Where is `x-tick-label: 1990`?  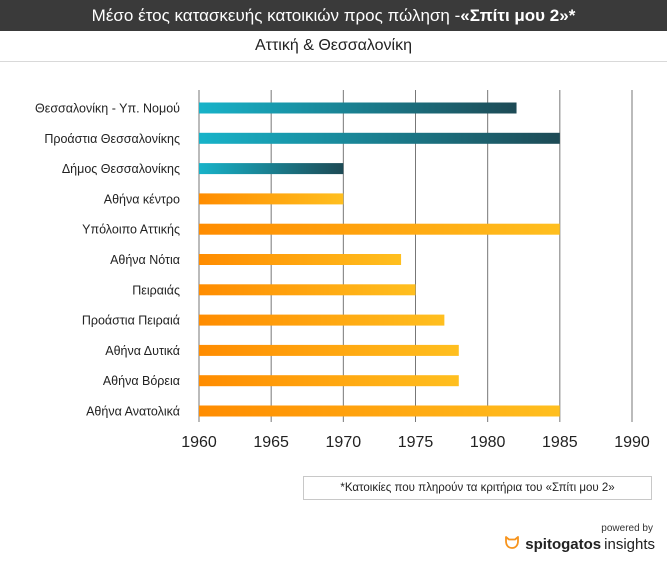
x-tick-label: 1990 is located at coordinates (632, 442).